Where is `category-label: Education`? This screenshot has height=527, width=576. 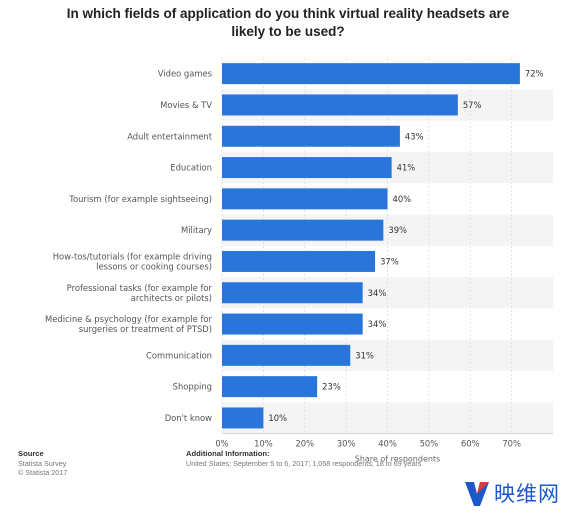
category-label: Education is located at coordinates (191, 168).